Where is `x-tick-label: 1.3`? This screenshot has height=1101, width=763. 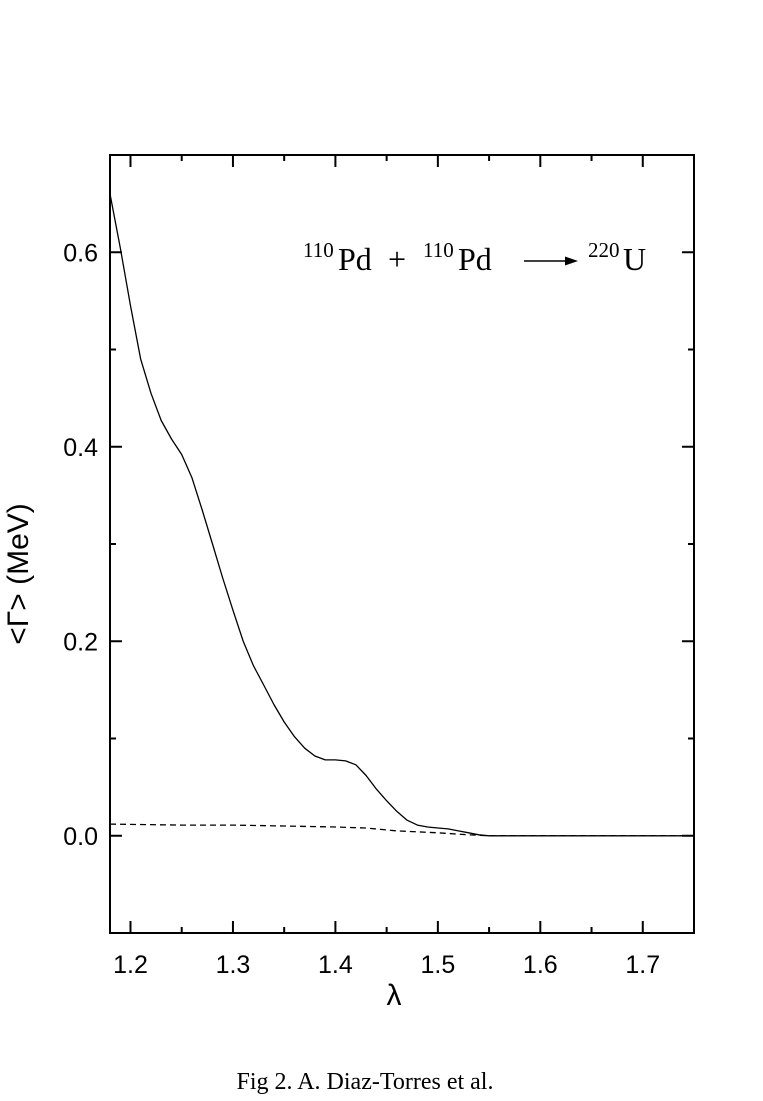
x-tick-label: 1.3 is located at coordinates (233, 965).